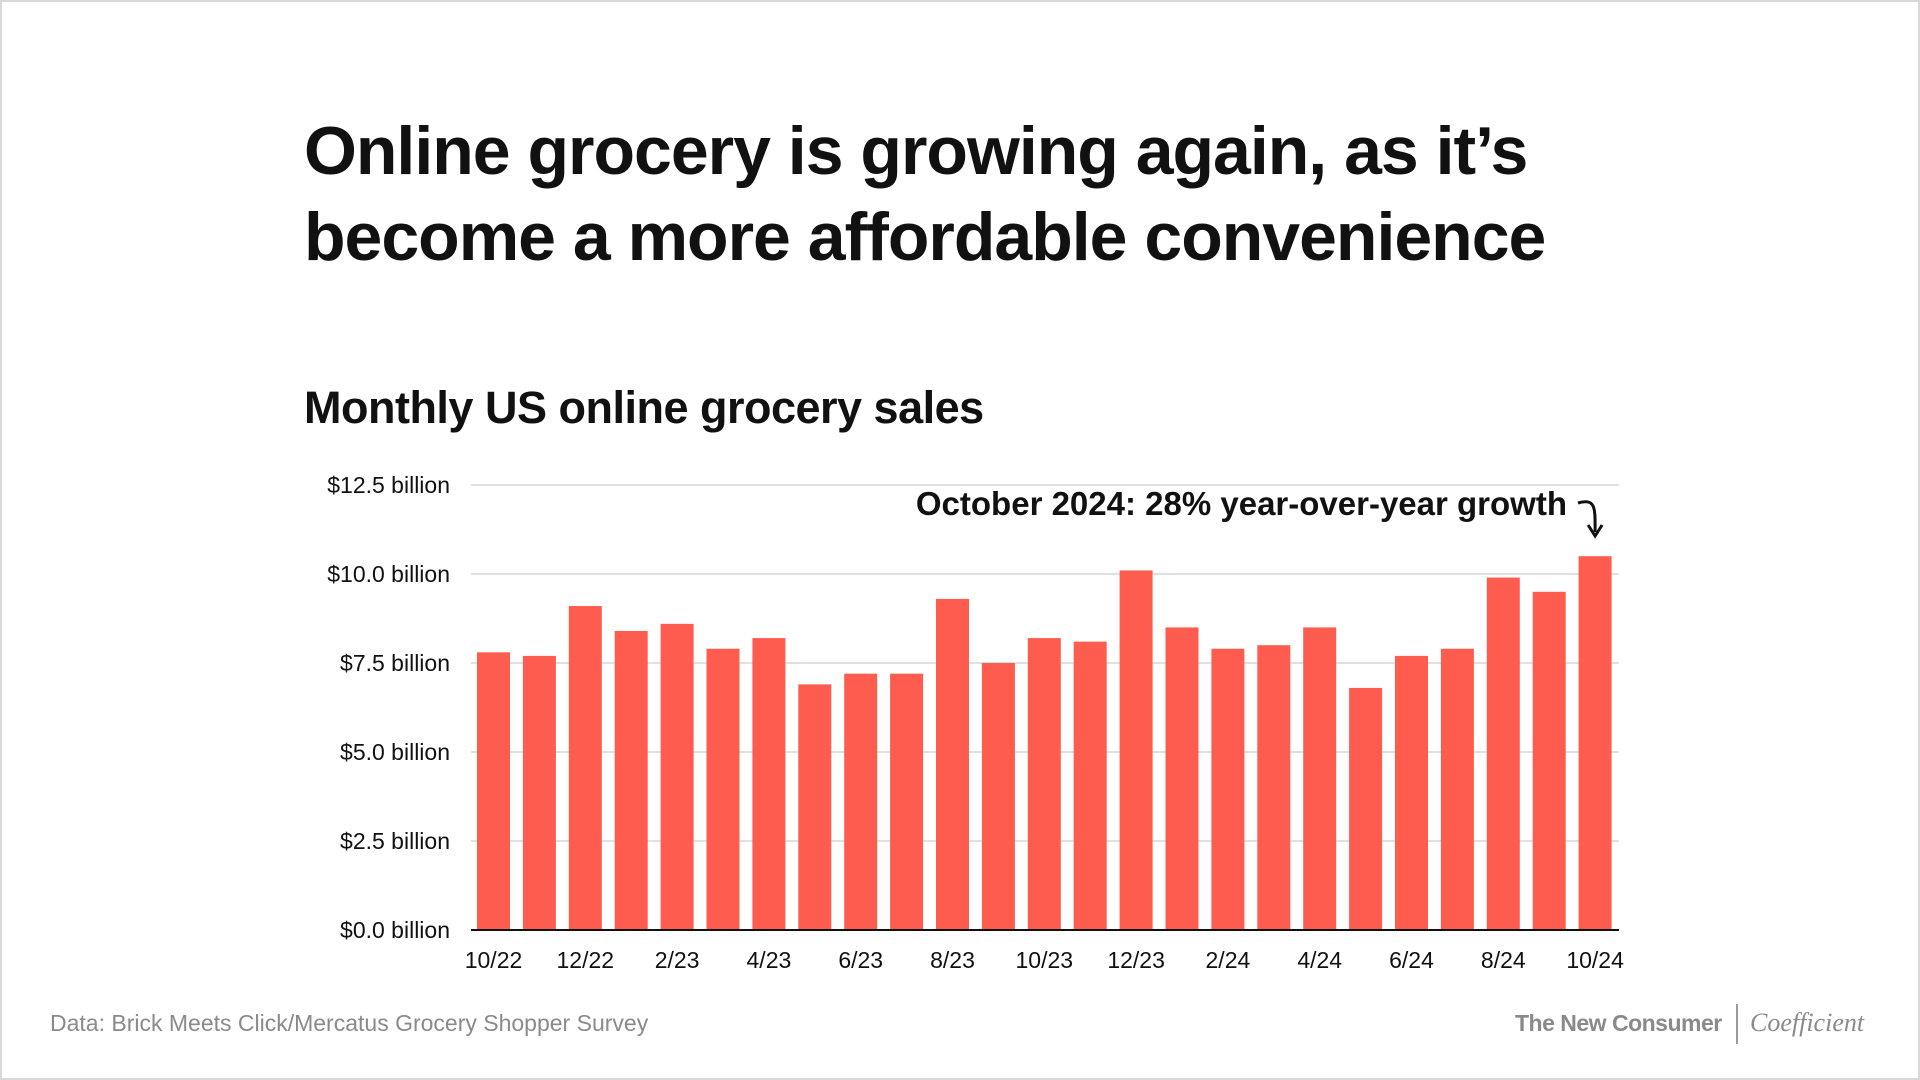  Describe the element at coordinates (1411, 960) in the screenshot. I see `x-tick-label: 6/24` at that location.